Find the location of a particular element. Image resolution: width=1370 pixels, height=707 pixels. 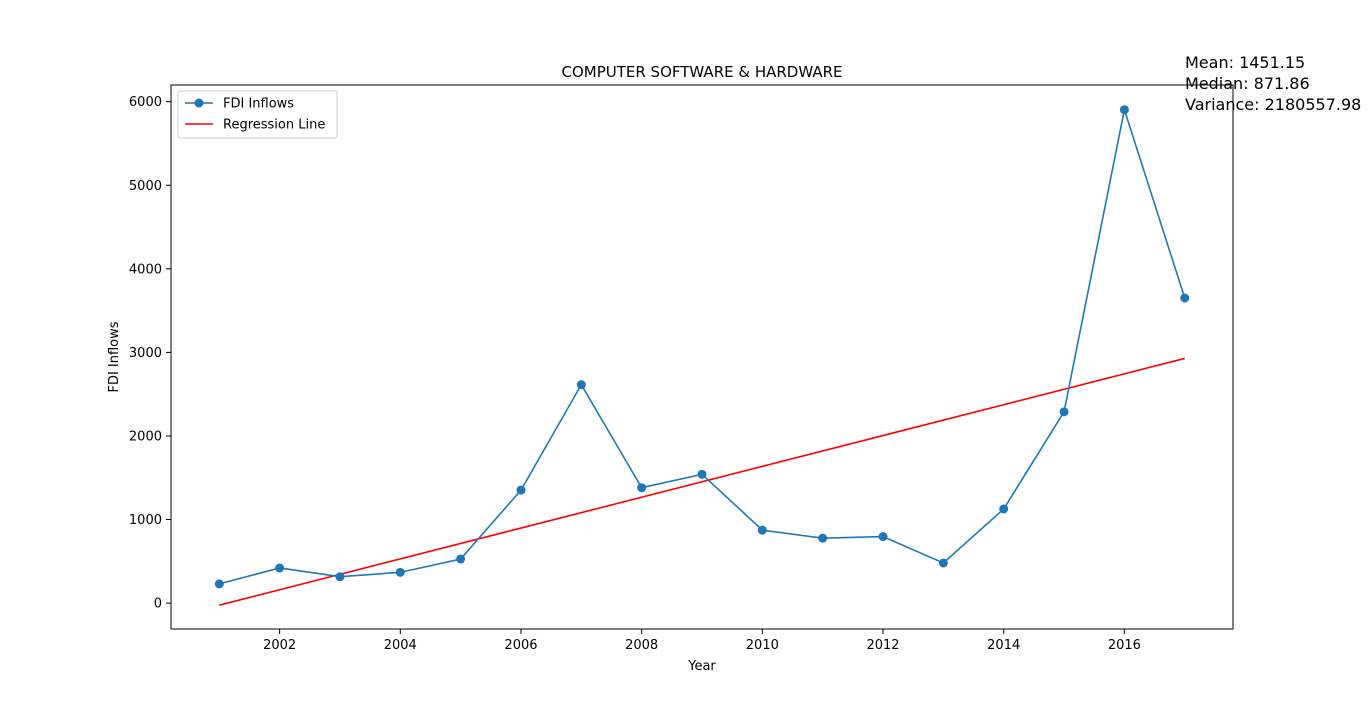

y-axis: 0 1000 2000 3000 4000 5000 6000 is located at coordinates (150, 353).